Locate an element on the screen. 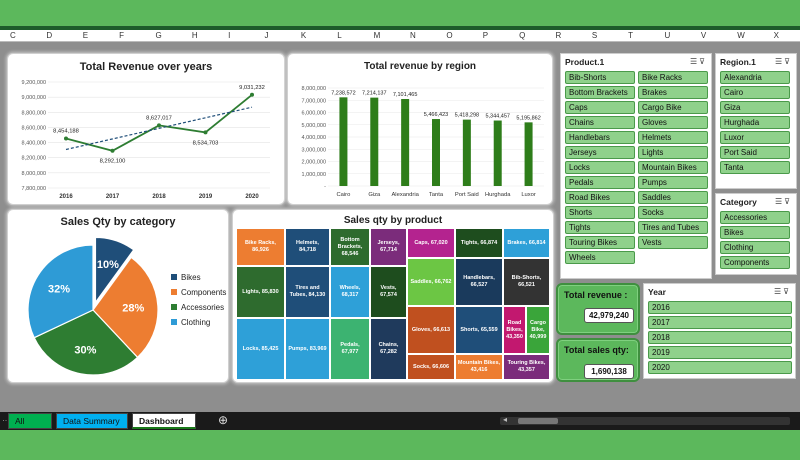 This screenshot has height=460, width=800. column-header: H is located at coordinates (194, 35).